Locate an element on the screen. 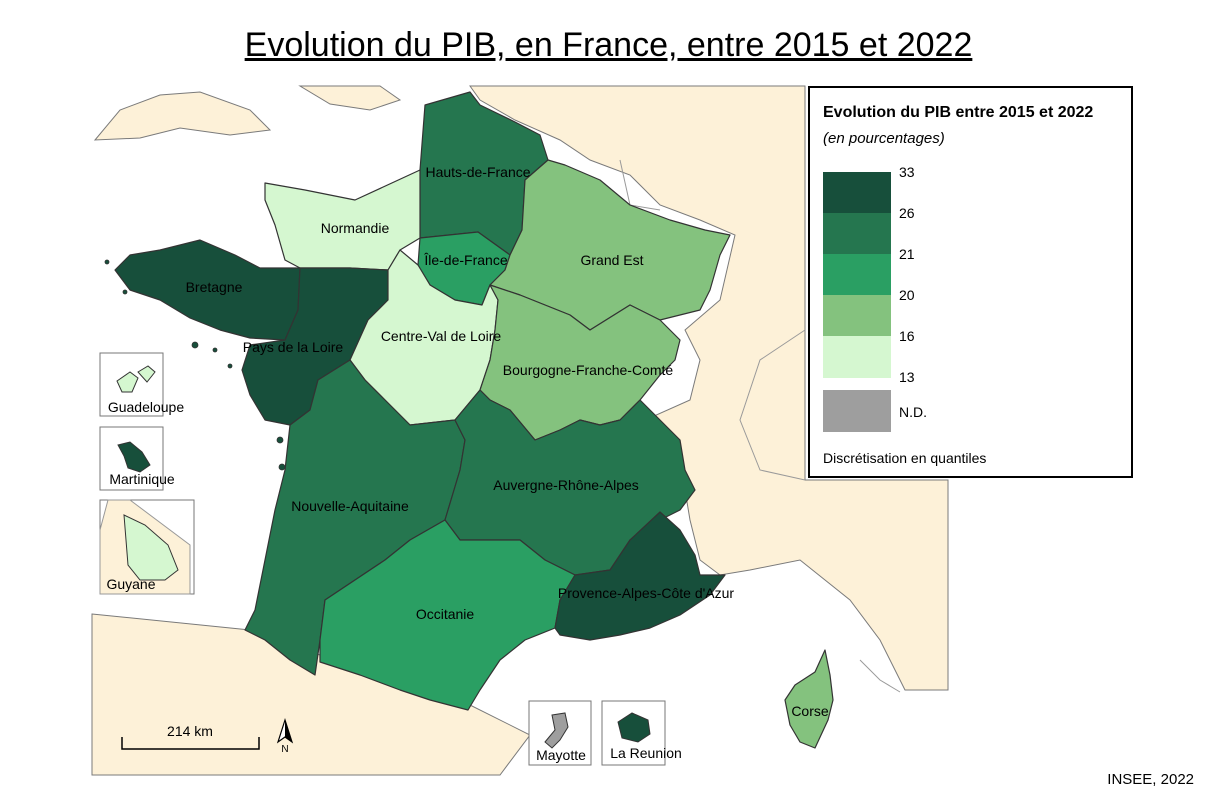 This screenshot has height=800, width=1211. label-nouvelle-aquitaine: Nouvelle-Aquitaine is located at coordinates (350, 506).